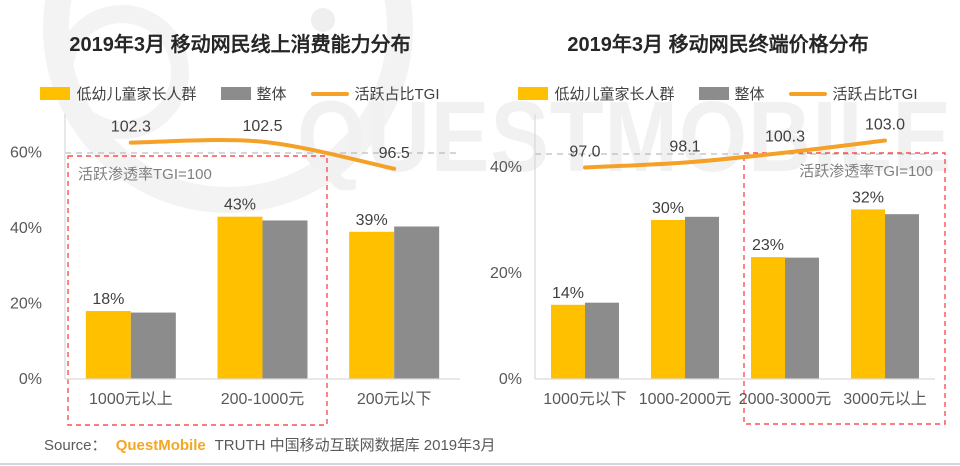  What do you see at coordinates (844, 288) in the screenshot?
I see `highlight-box` at bounding box center [844, 288].